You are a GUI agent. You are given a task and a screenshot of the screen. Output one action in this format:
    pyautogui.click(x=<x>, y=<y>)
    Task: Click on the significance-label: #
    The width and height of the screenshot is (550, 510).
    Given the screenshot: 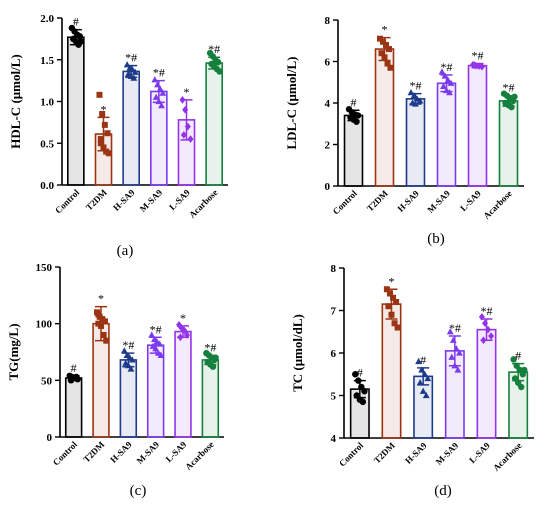 What is the action you would take?
    pyautogui.click(x=518, y=356)
    